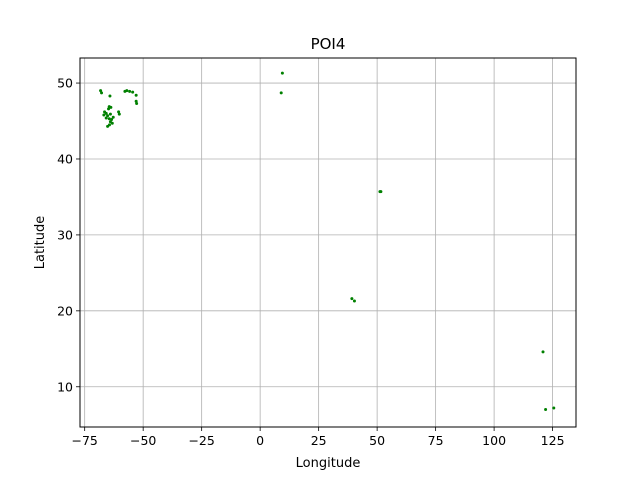  Describe the element at coordinates (65, 234) in the screenshot. I see `y-tick-label: 30` at that location.